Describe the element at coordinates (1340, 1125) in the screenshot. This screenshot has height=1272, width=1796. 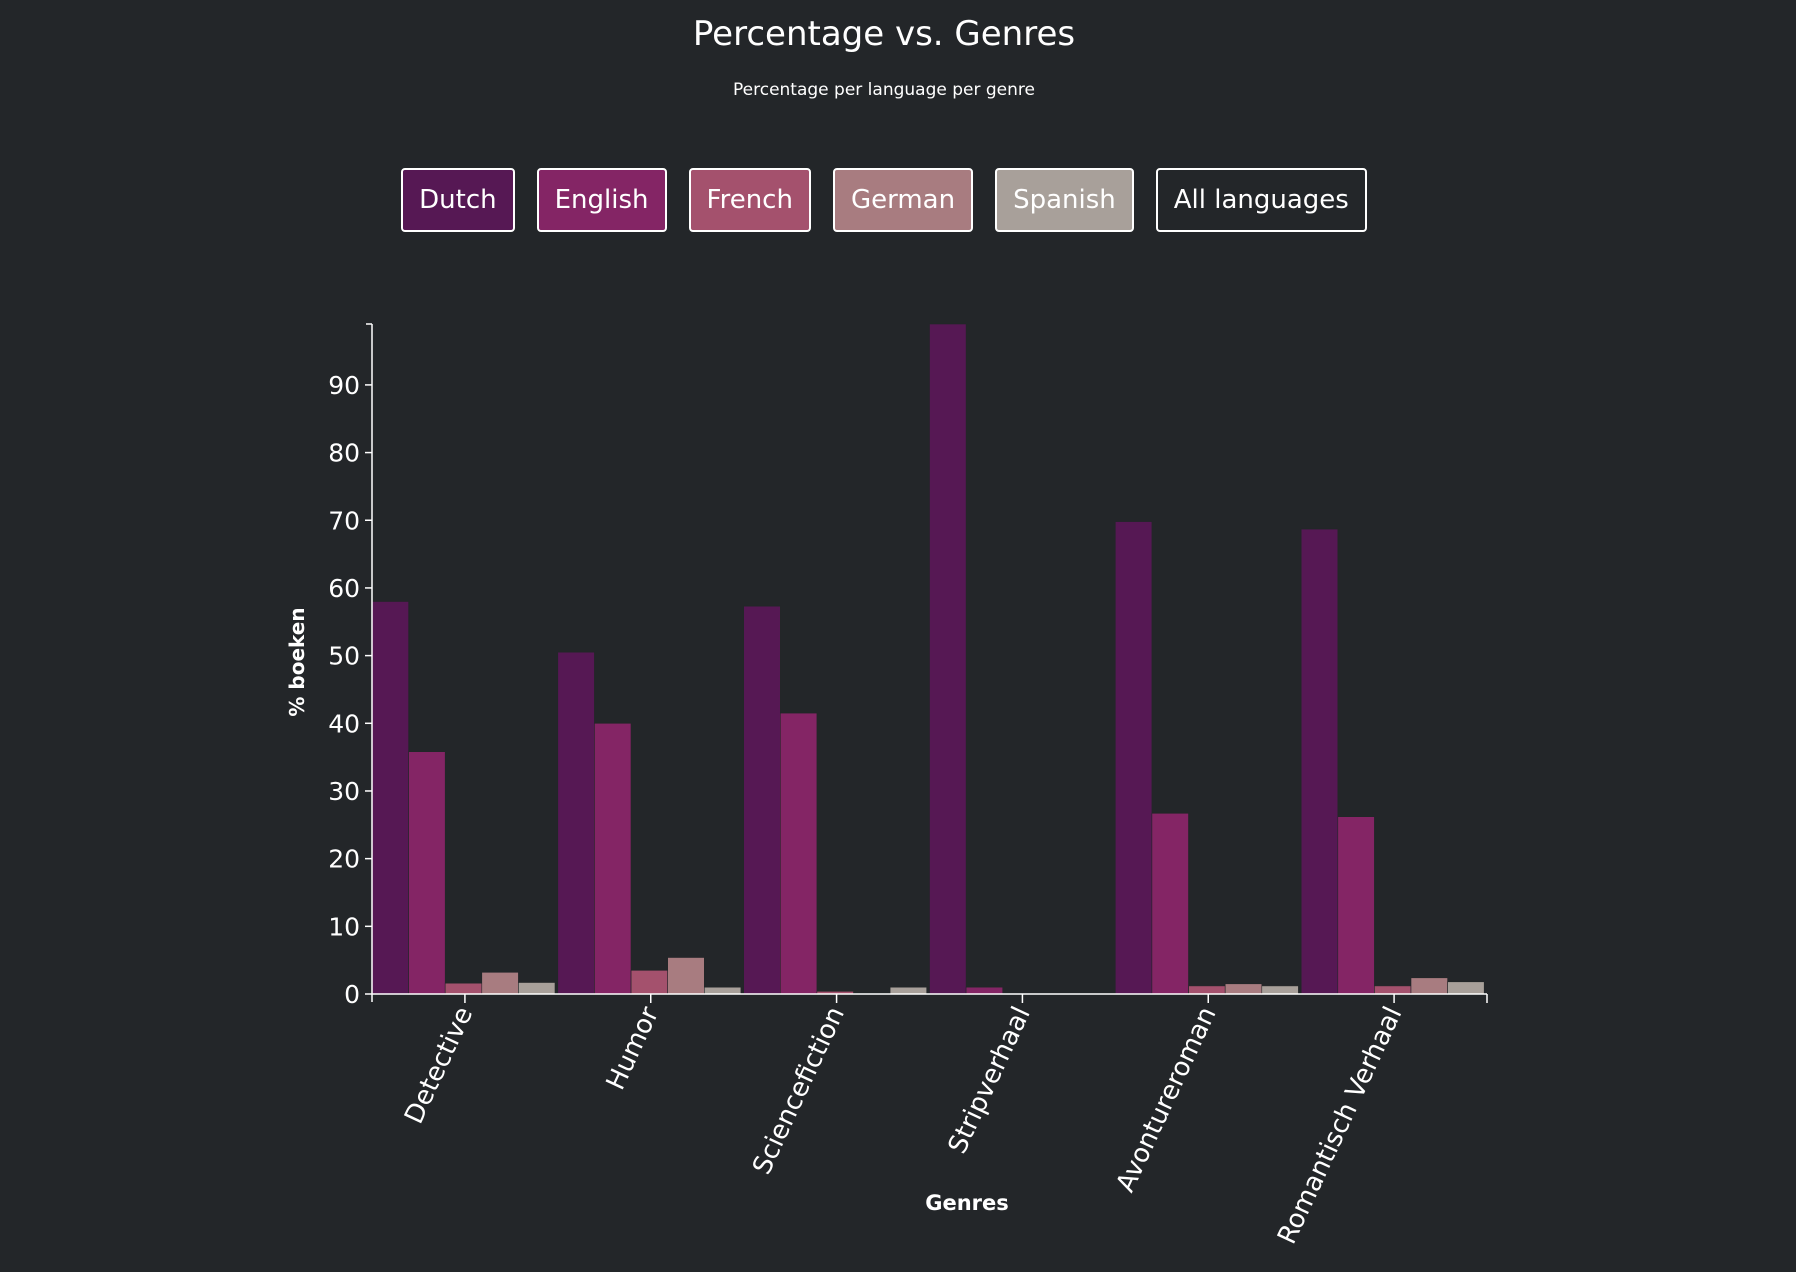
I see `x-tick-label: Romantisch Verhaal` at that location.